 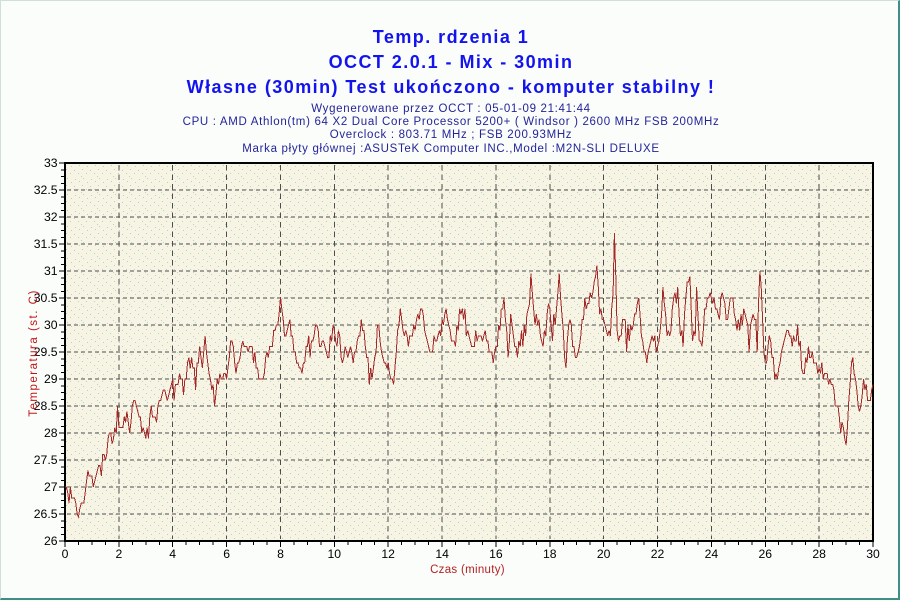 What do you see at coordinates (496, 554) in the screenshot?
I see `svg-text: 16` at bounding box center [496, 554].